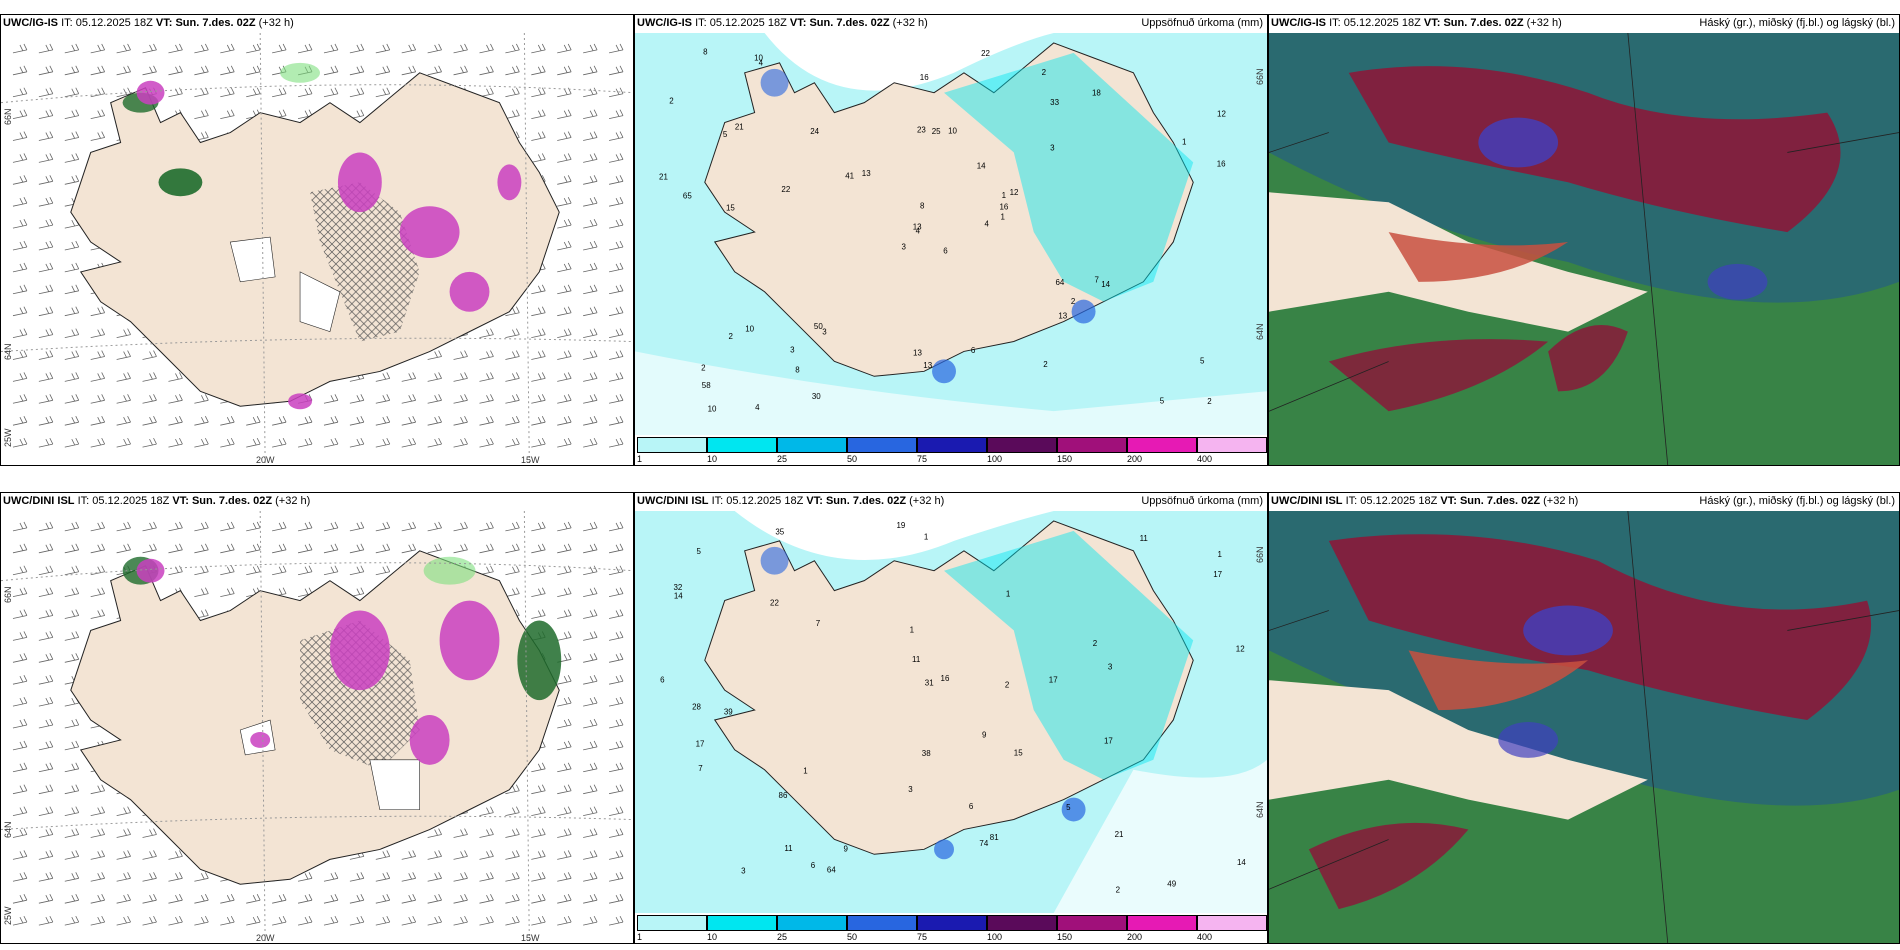 The height and width of the screenshot is (950, 1900). I want to click on precip-value: 30, so click(816, 396).